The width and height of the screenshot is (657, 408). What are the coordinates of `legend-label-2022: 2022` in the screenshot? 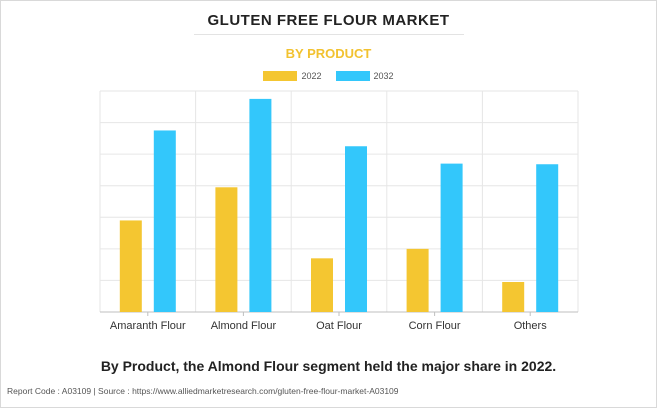 It's located at (311, 76).